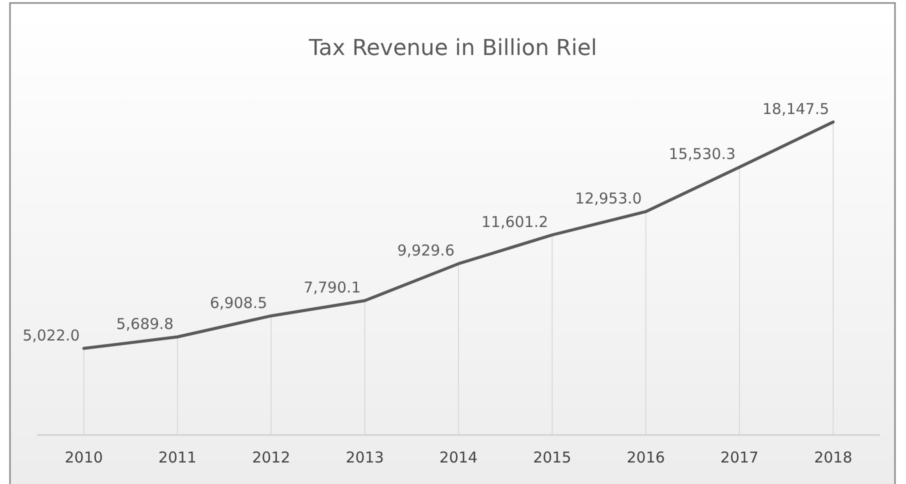  What do you see at coordinates (271, 457) in the screenshot?
I see `x-tick-label: 2012` at bounding box center [271, 457].